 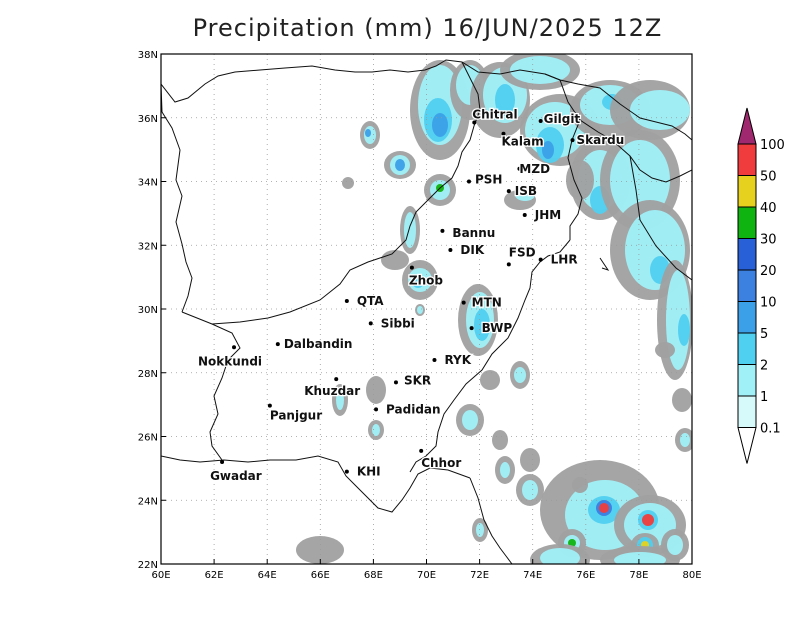 What do you see at coordinates (764, 397) in the screenshot?
I see `colorbar-label: 1` at bounding box center [764, 397].